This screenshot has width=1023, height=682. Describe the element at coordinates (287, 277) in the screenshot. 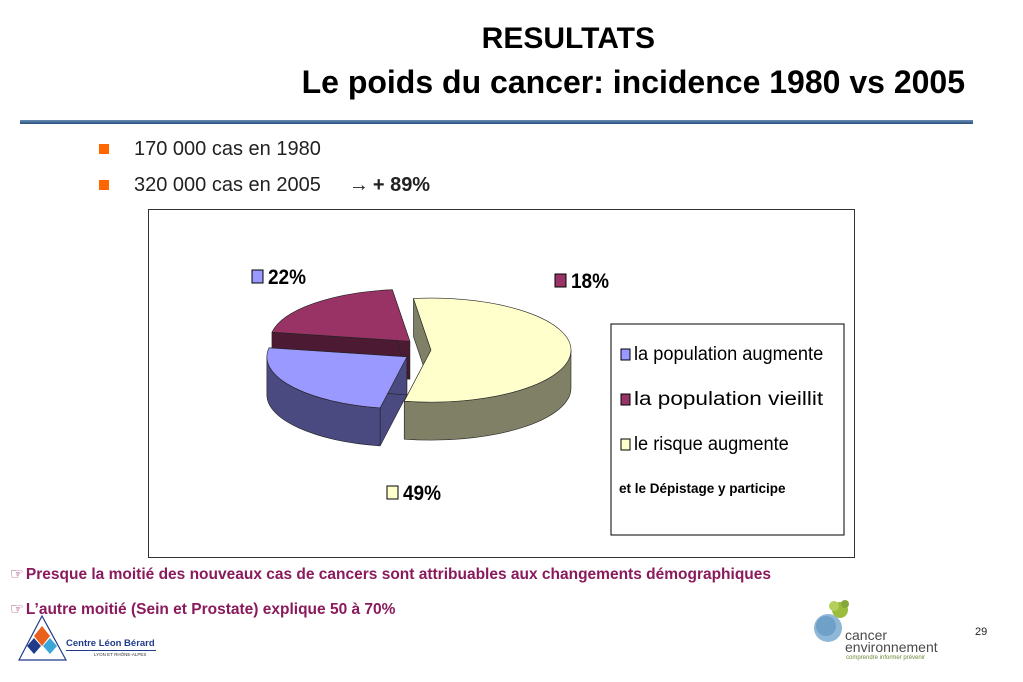

I see `pie-data-label: 22%` at that location.